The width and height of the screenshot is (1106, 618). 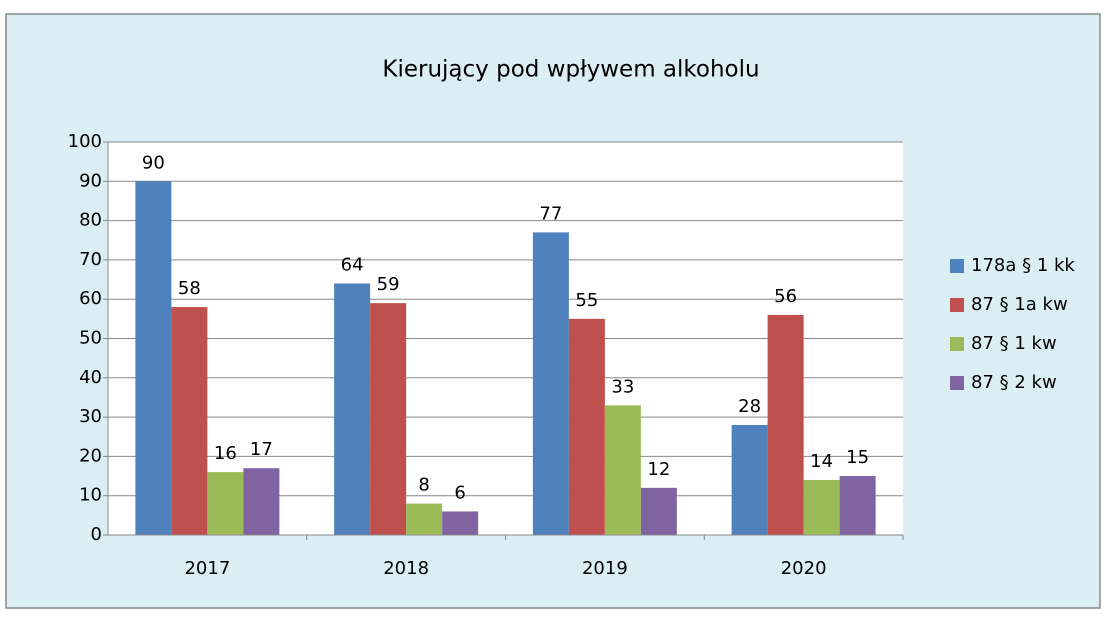 I want to click on y-tick-label: 20, so click(x=90, y=455).